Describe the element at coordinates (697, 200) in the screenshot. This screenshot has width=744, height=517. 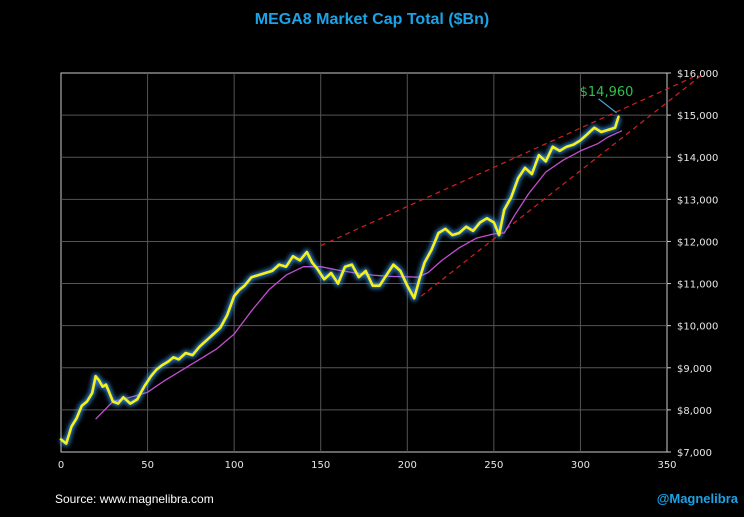
I see `y-tick-label: $13,000` at that location.